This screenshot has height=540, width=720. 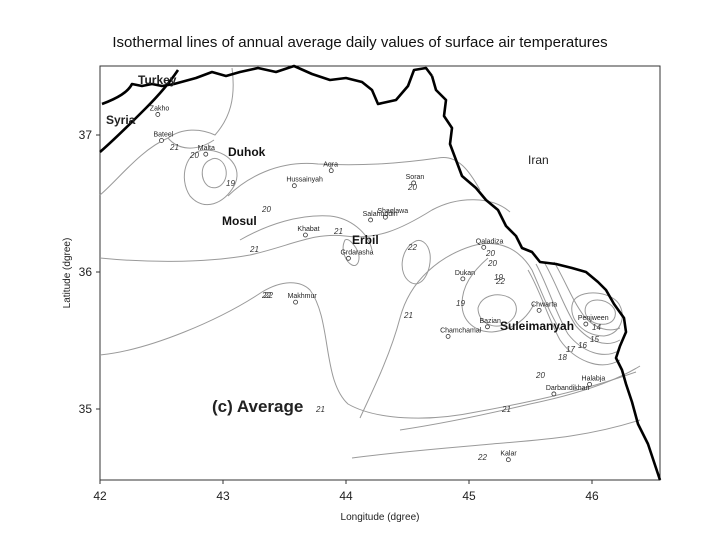 What do you see at coordinates (490, 241) in the screenshot?
I see `town-label: Qaladiza` at bounding box center [490, 241].